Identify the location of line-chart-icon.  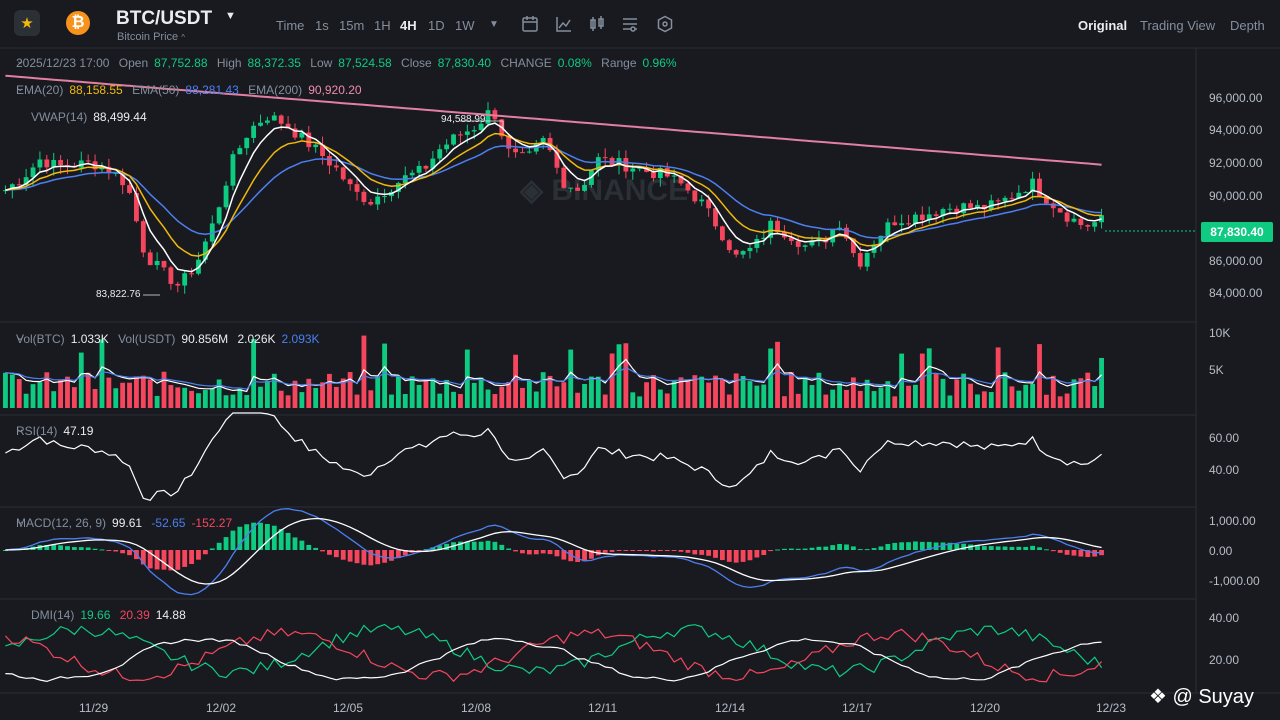
(564, 24).